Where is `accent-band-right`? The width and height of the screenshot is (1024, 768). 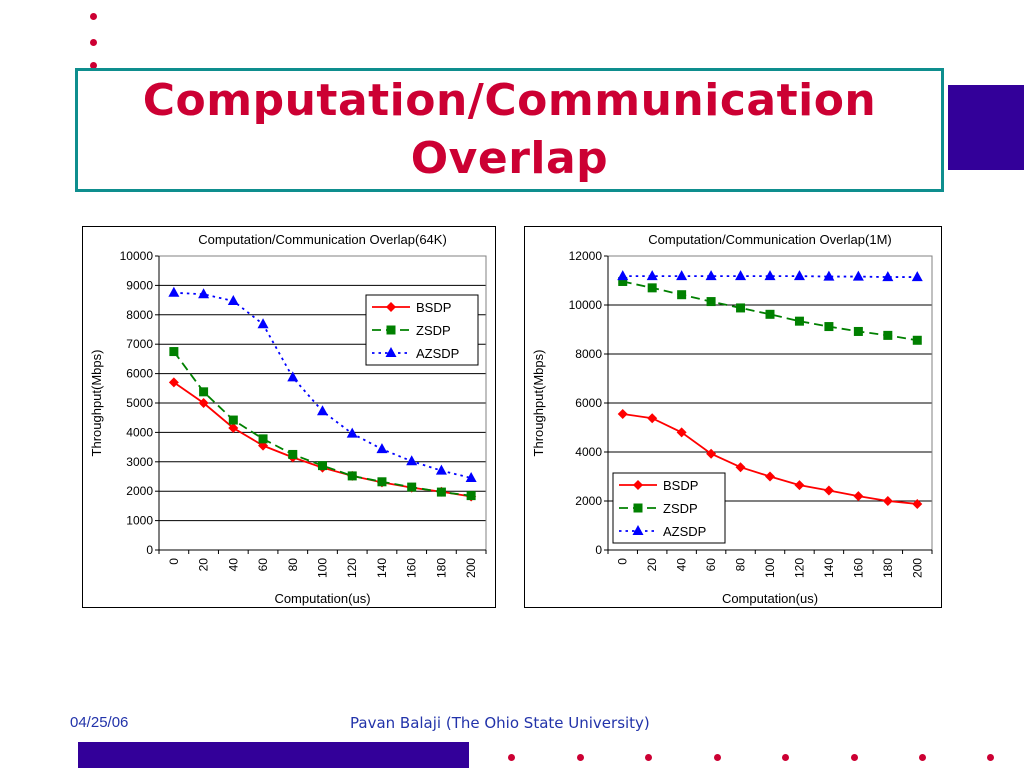
accent-band-right is located at coordinates (986, 127).